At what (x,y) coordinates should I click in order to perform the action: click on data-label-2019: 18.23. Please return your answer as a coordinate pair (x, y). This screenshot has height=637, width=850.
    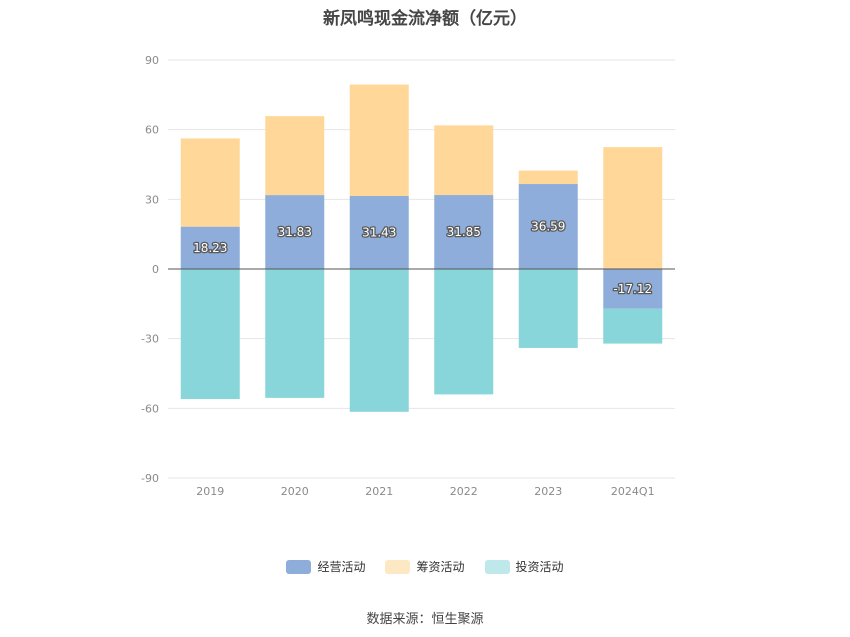
    Looking at the image, I should click on (210, 248).